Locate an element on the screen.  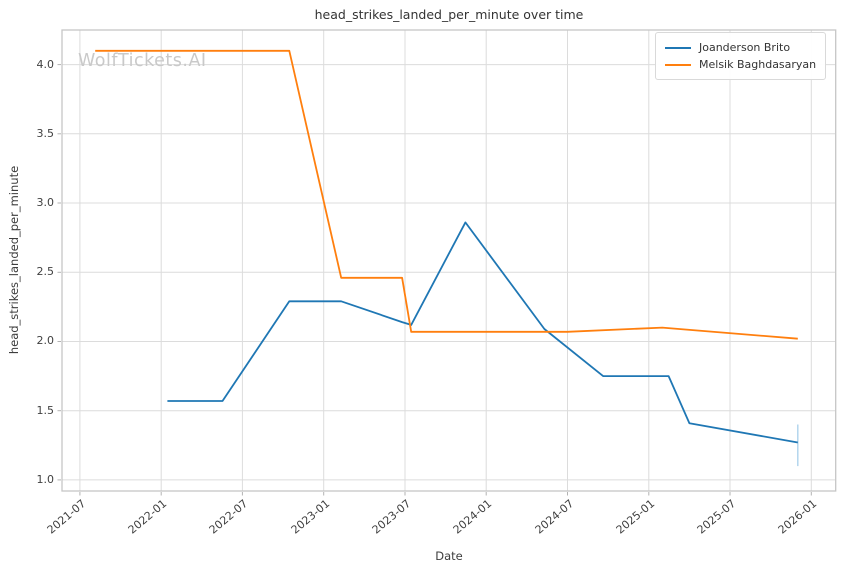
legend-label: Joanderson Brito is located at coordinates (745, 47).